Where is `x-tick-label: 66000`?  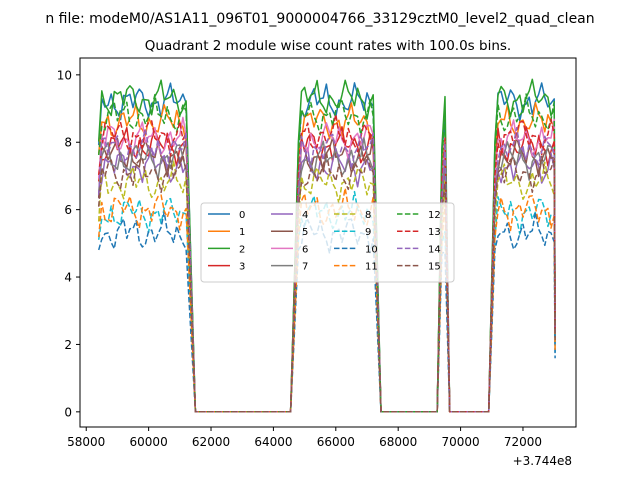
x-tick-label: 66000 is located at coordinates (336, 442).